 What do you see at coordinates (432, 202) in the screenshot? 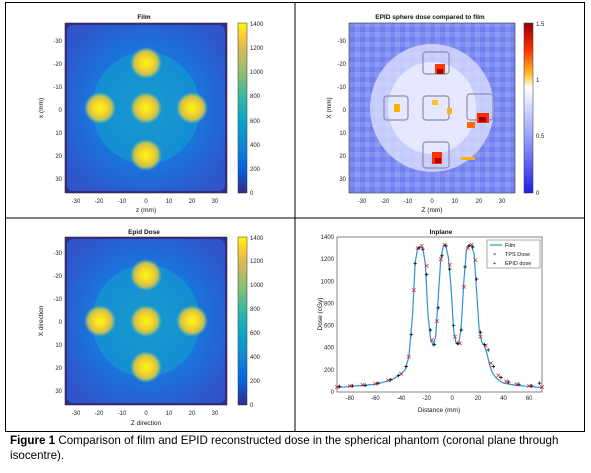
I see `ratio-xtick: 0` at bounding box center [432, 202].